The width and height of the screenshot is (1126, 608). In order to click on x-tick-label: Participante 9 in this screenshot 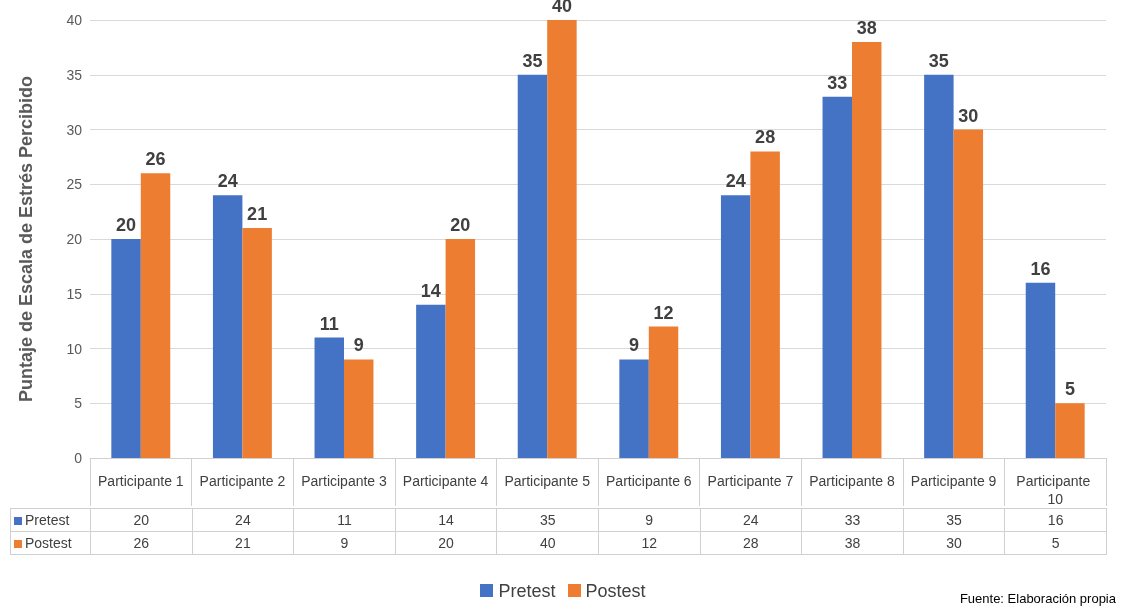, I will do `click(953, 481)`.